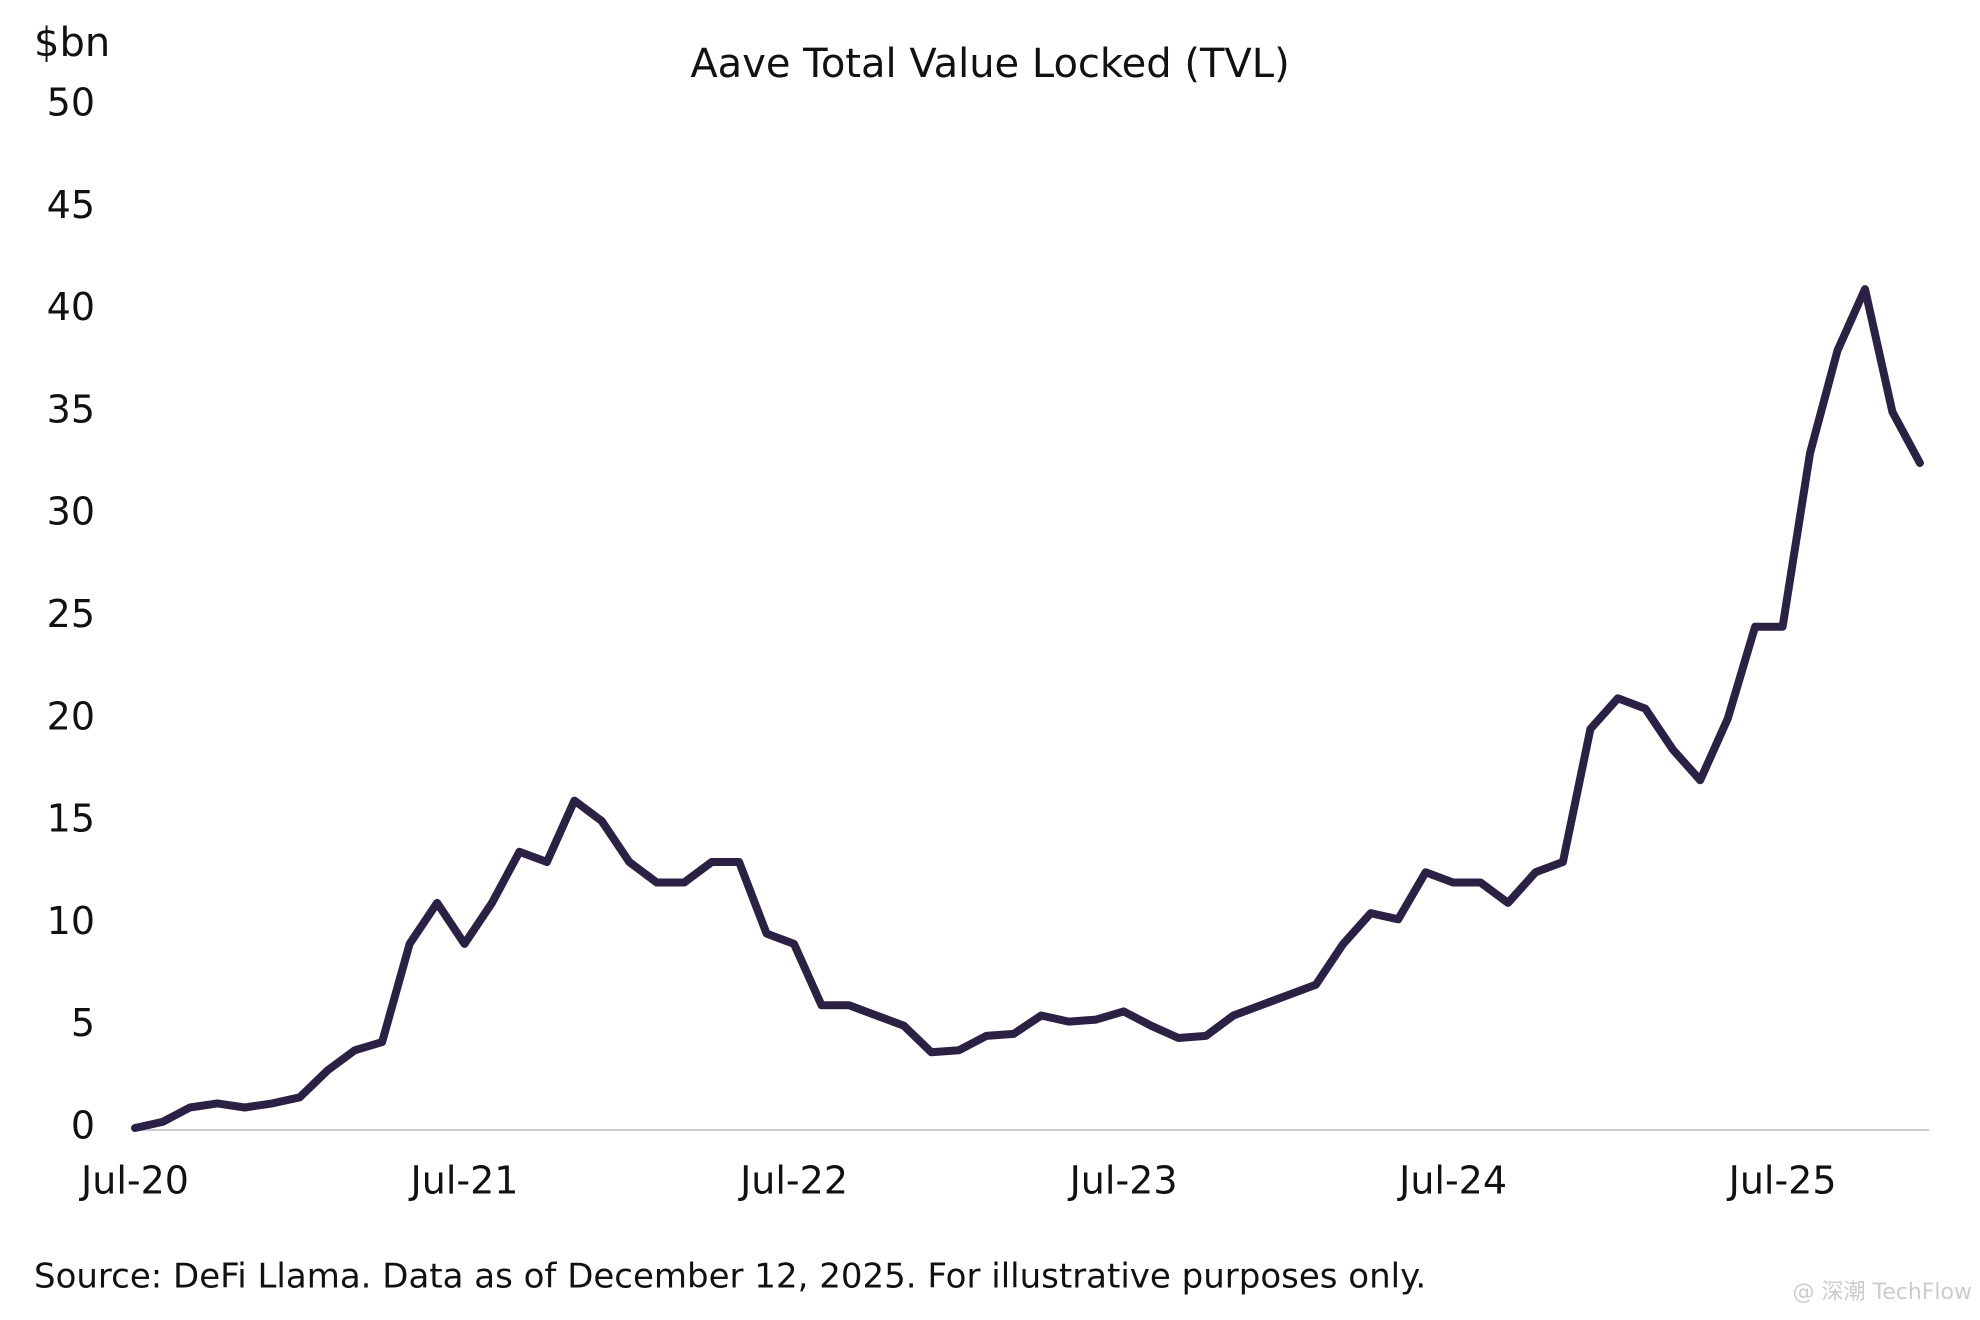 The height and width of the screenshot is (1320, 1980). What do you see at coordinates (71, 205) in the screenshot?
I see `y-tick-label: 45` at bounding box center [71, 205].